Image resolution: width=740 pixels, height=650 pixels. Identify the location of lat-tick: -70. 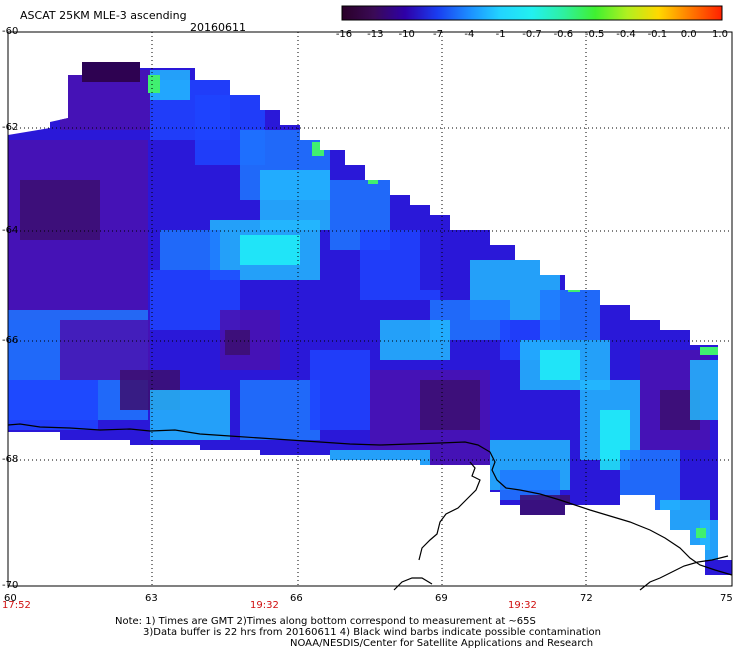
(10, 585).